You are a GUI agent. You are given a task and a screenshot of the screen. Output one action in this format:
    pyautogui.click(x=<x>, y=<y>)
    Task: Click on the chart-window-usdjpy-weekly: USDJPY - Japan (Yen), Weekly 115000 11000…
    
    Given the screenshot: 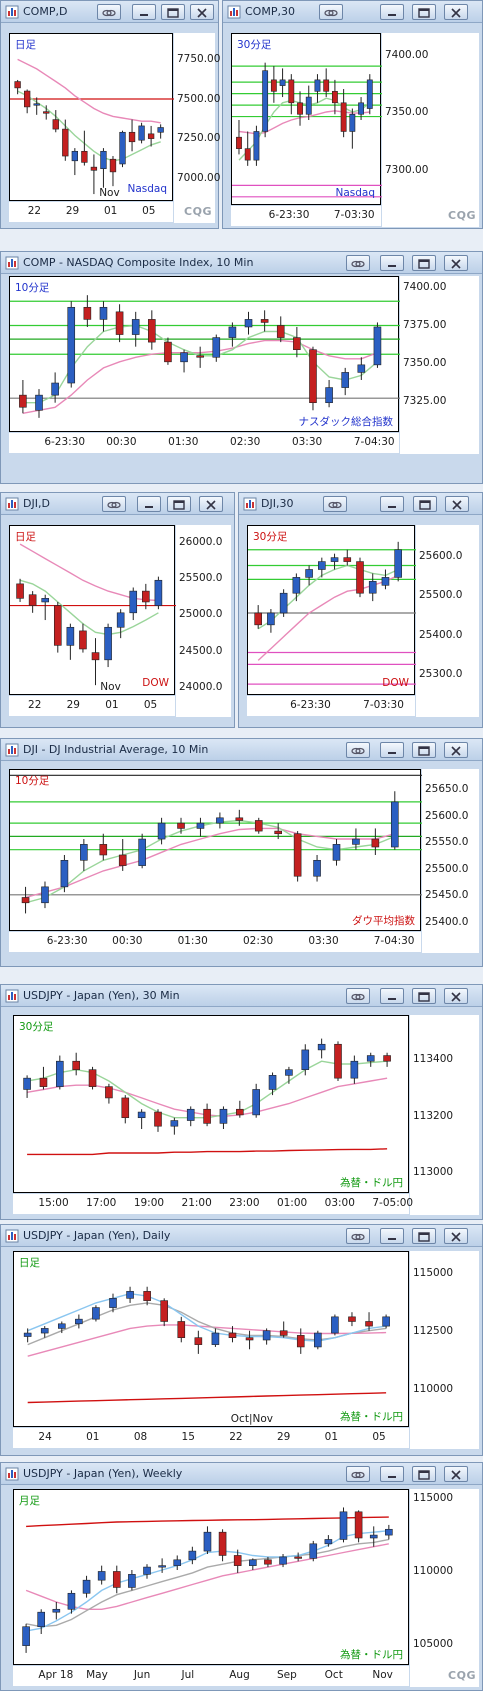 What is the action you would take?
    pyautogui.click(x=241, y=1576)
    